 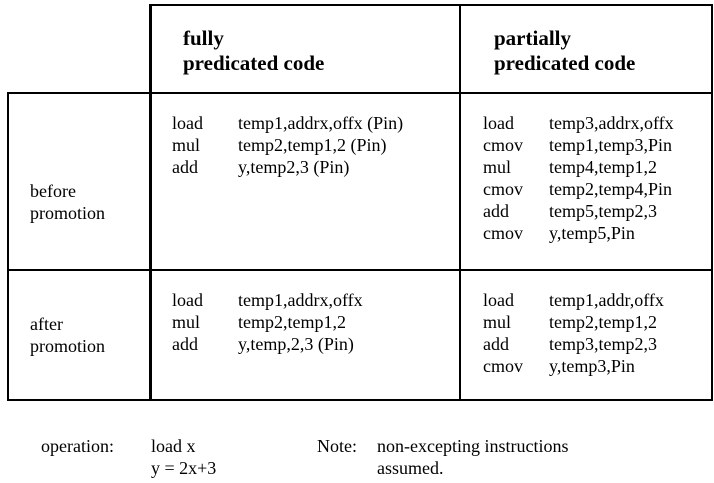 I want to click on instruction-args: temp1,addrx,offx, so click(x=300, y=300).